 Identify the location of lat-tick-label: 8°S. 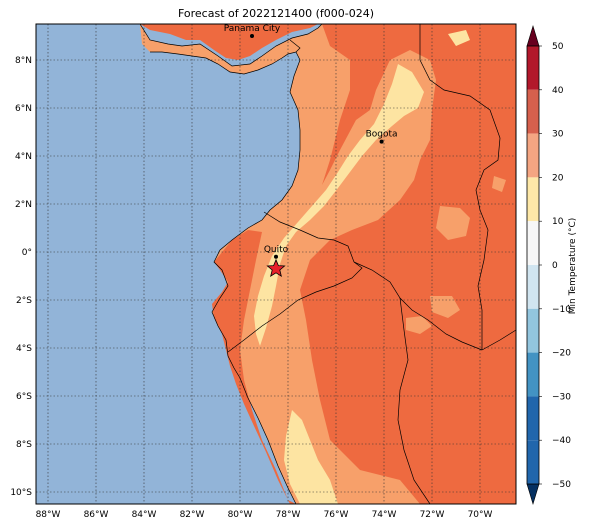
(24, 445).